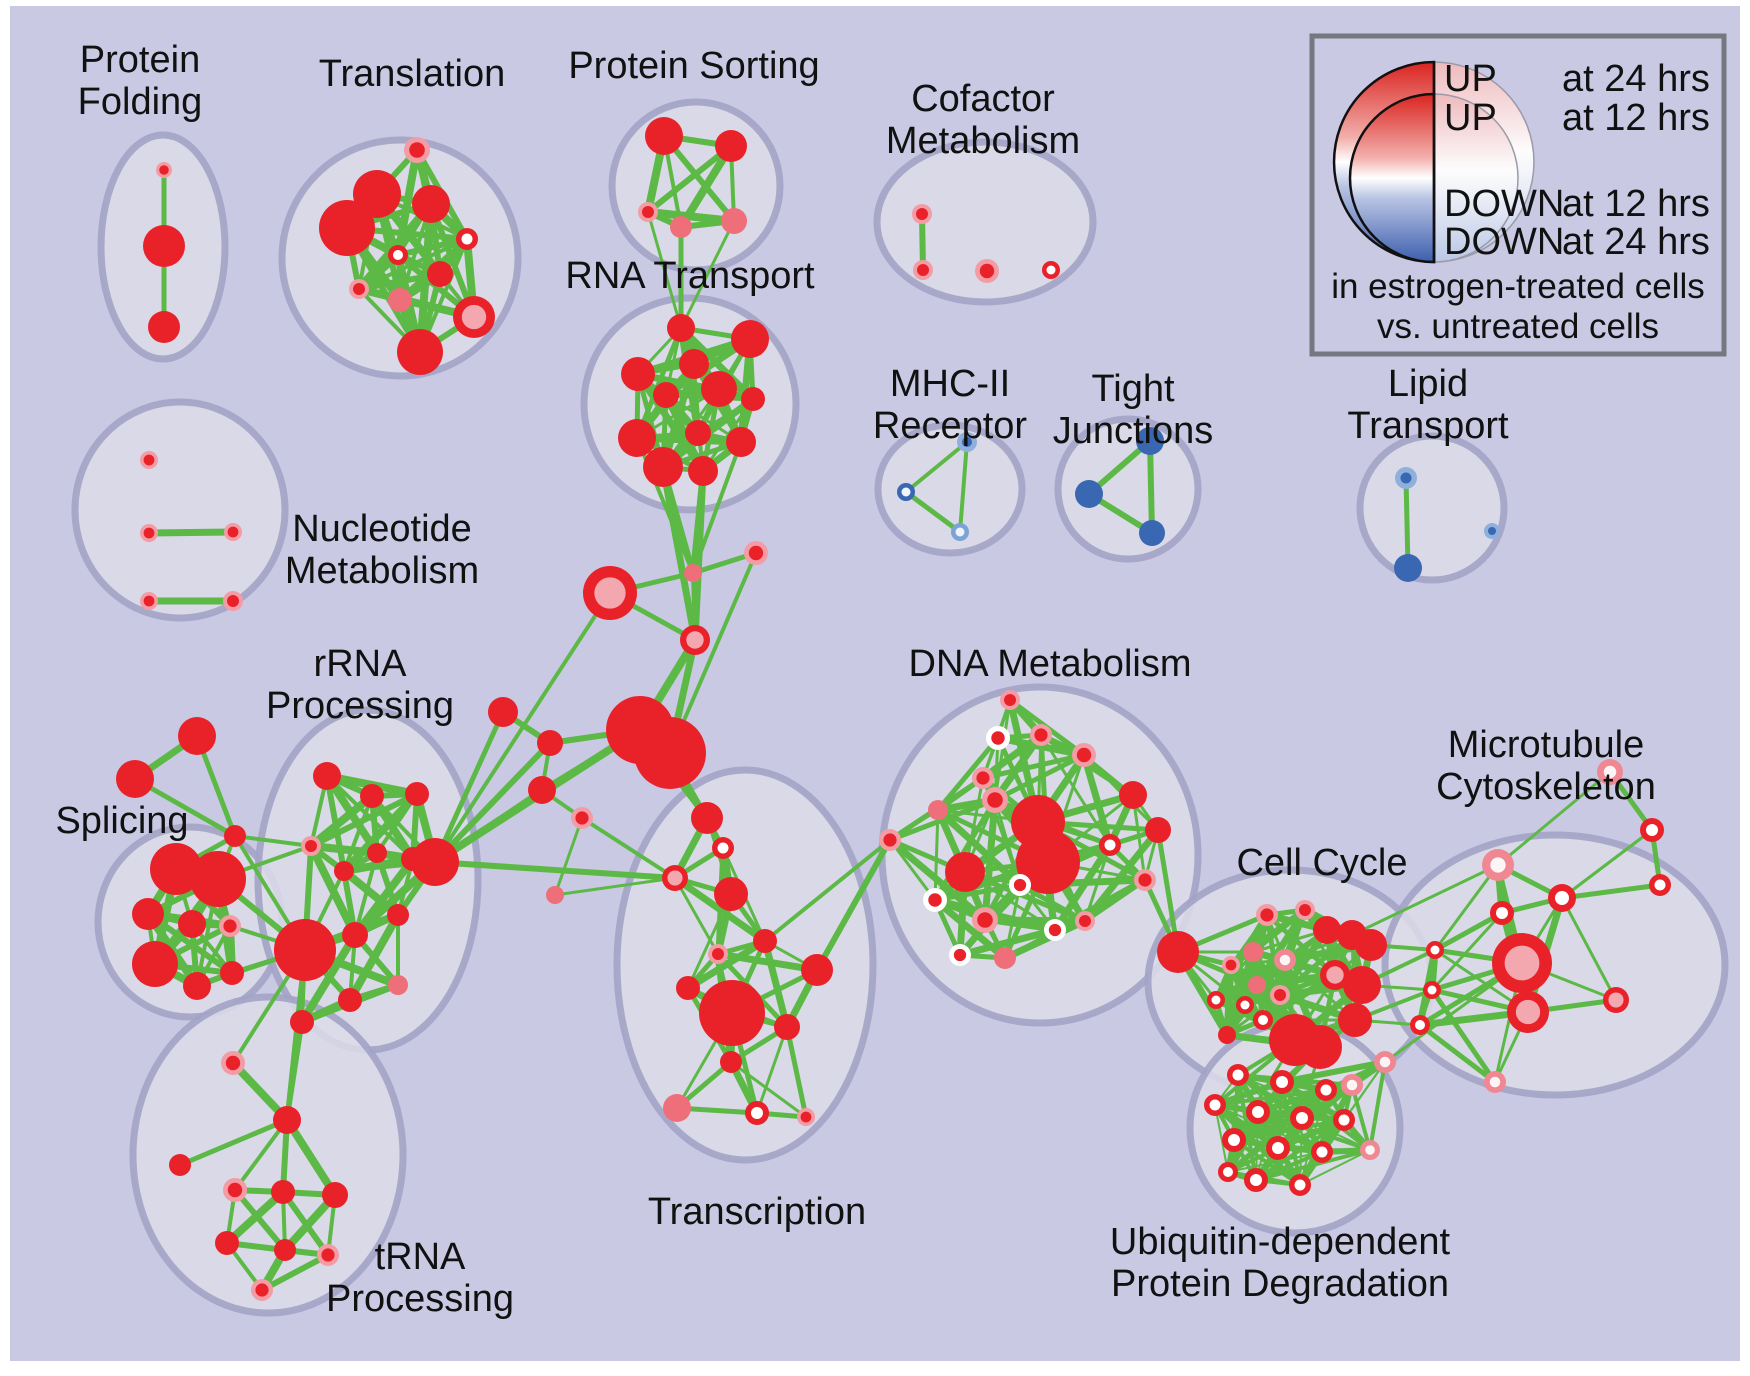 The width and height of the screenshot is (1750, 1376). Describe the element at coordinates (772, 1070) in the screenshot. I see `mesh-edge-tx` at that location.